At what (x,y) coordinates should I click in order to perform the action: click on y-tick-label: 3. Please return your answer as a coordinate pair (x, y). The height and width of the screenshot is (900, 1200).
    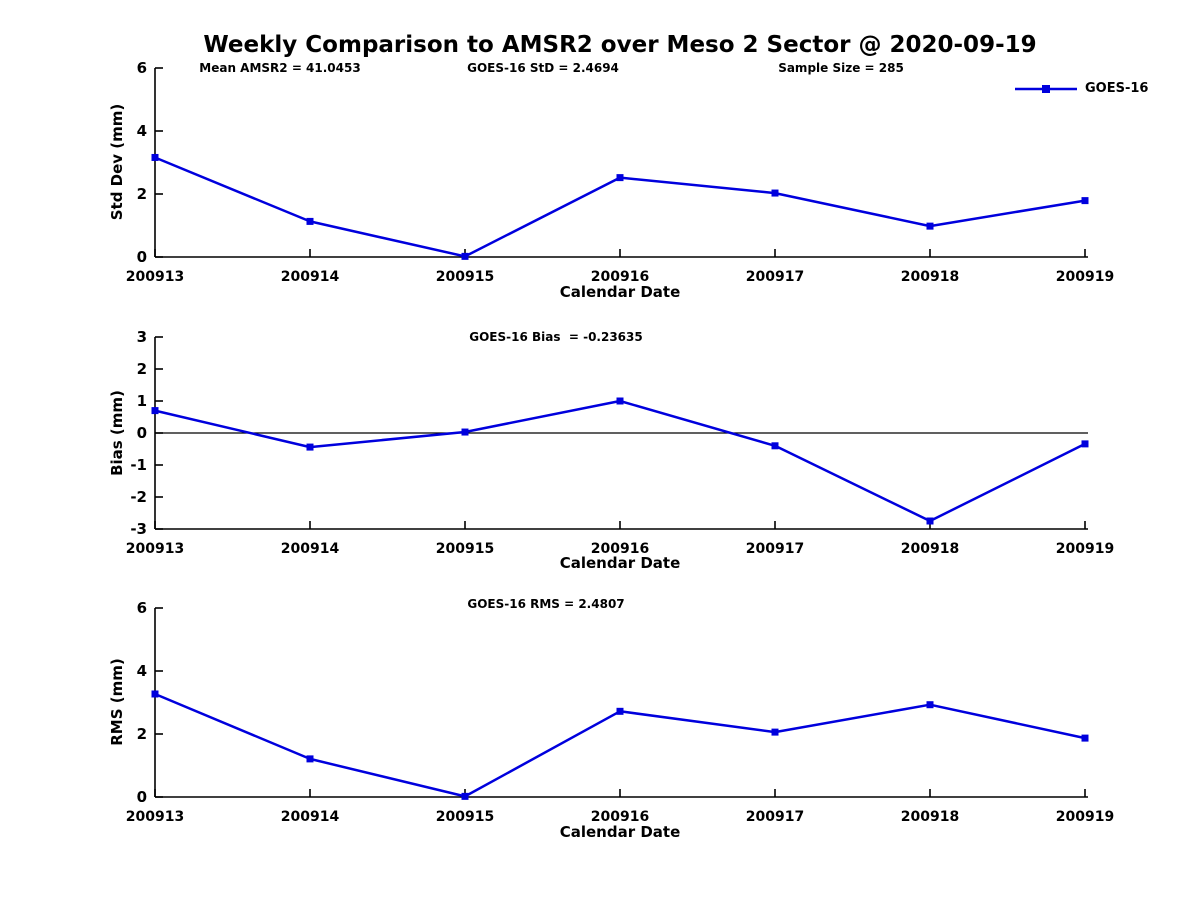
    Looking at the image, I should click on (141, 337).